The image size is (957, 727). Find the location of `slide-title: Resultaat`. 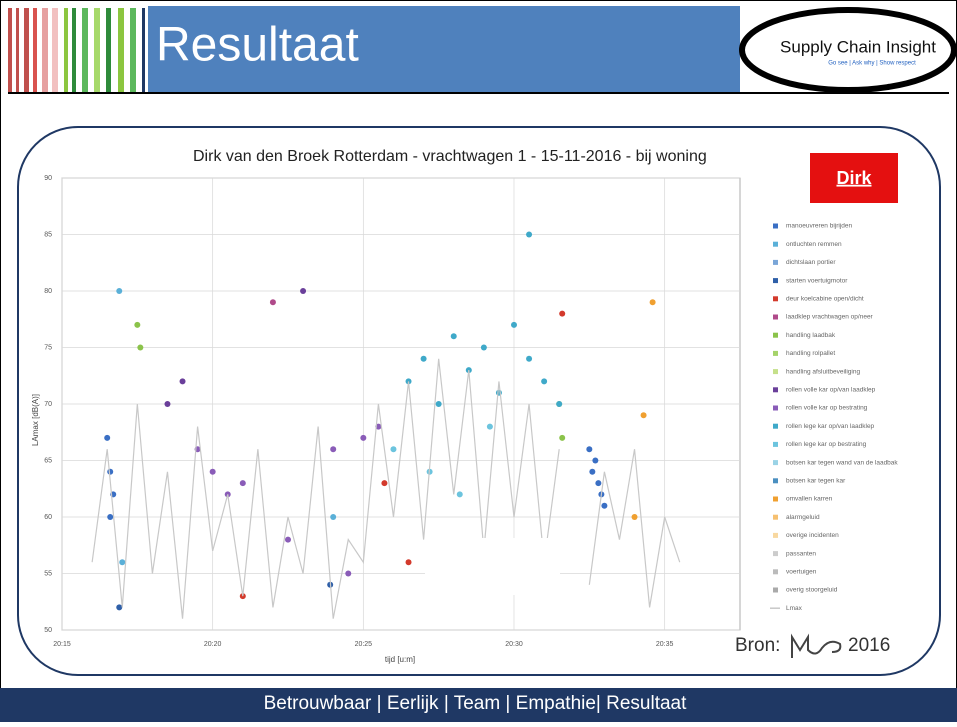

slide-title: Resultaat is located at coordinates (257, 45).